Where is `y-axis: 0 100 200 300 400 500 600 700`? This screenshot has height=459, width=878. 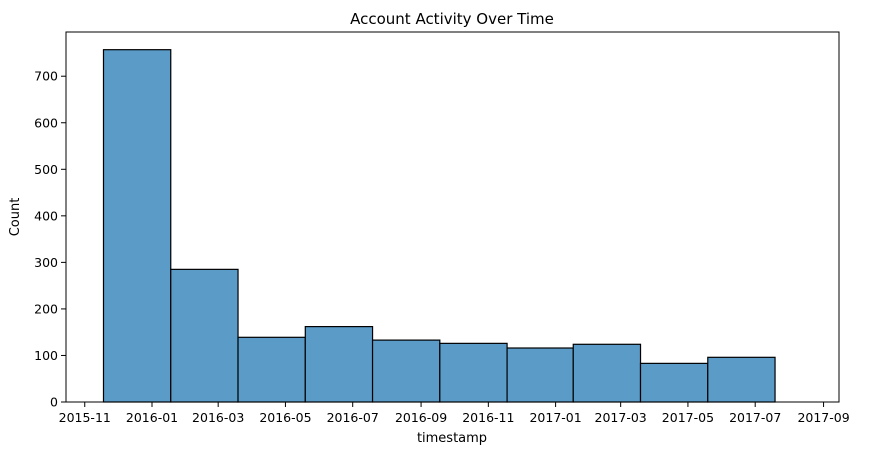 y-axis: 0 100 200 300 400 500 600 700 is located at coordinates (50, 239).